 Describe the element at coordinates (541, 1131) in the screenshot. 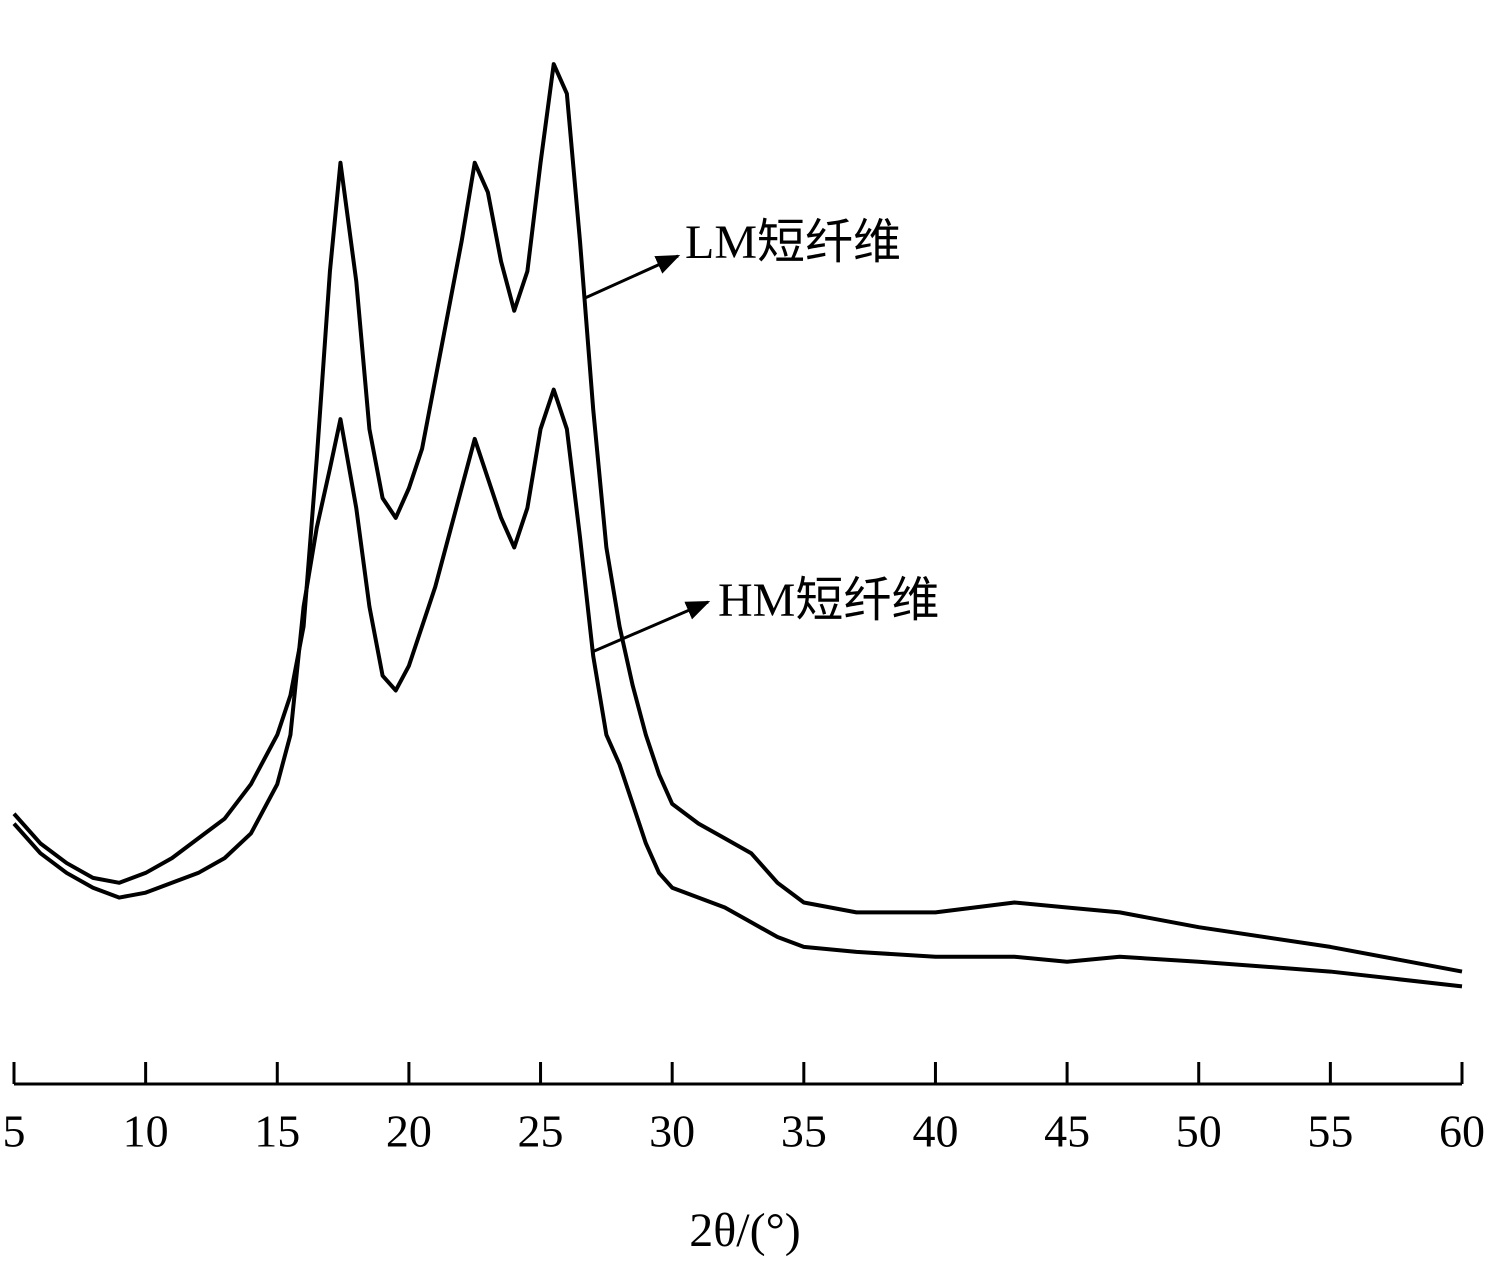

I see `x-tick-label: 25` at that location.